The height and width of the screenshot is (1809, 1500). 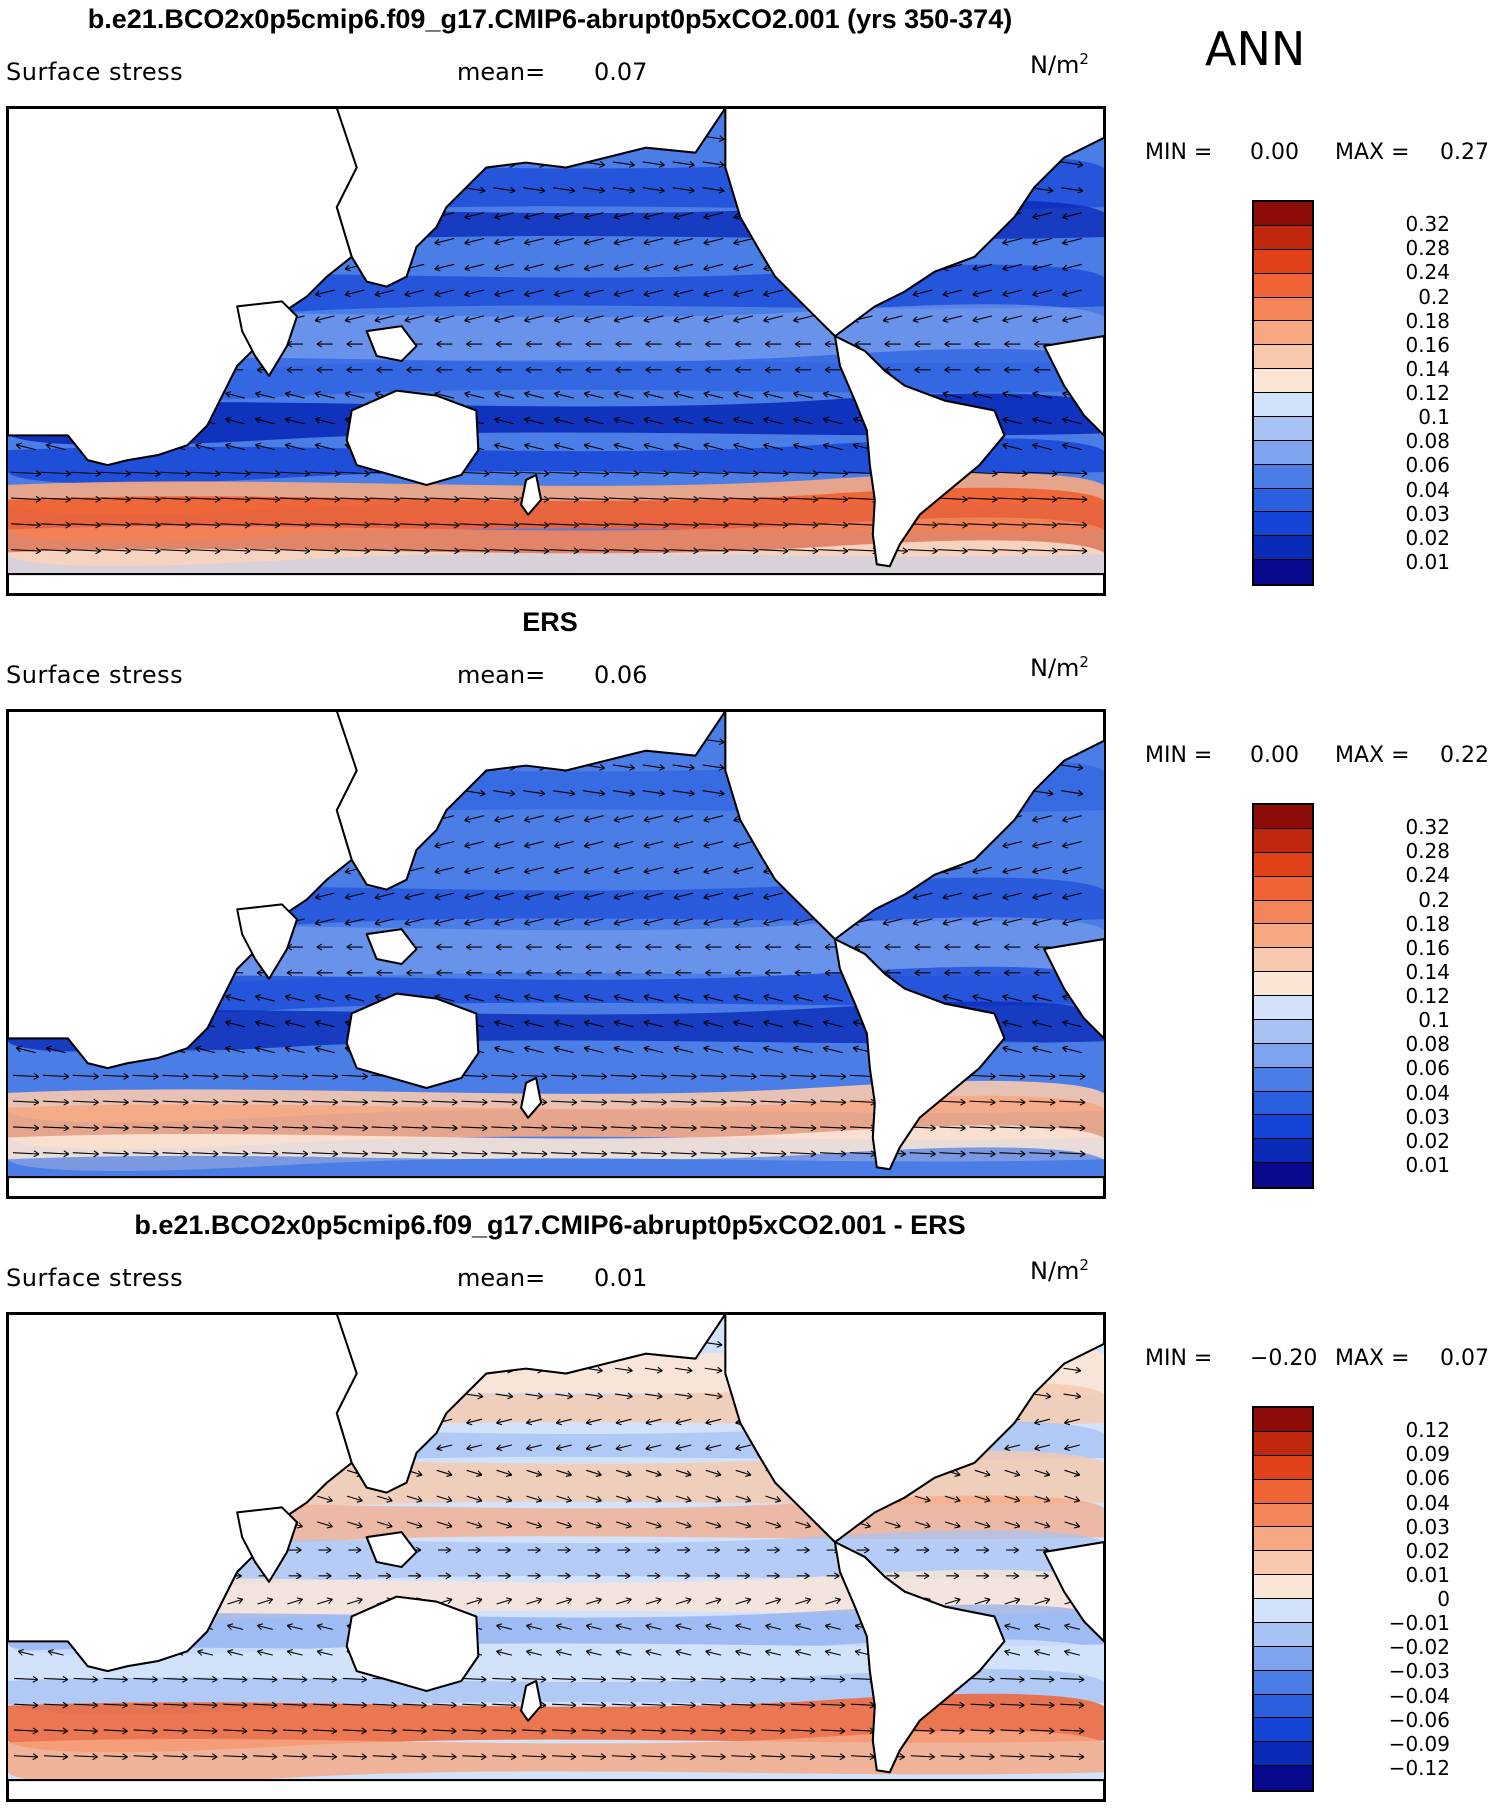 What do you see at coordinates (1283, 960) in the screenshot?
I see `colorbar-swatch` at bounding box center [1283, 960].